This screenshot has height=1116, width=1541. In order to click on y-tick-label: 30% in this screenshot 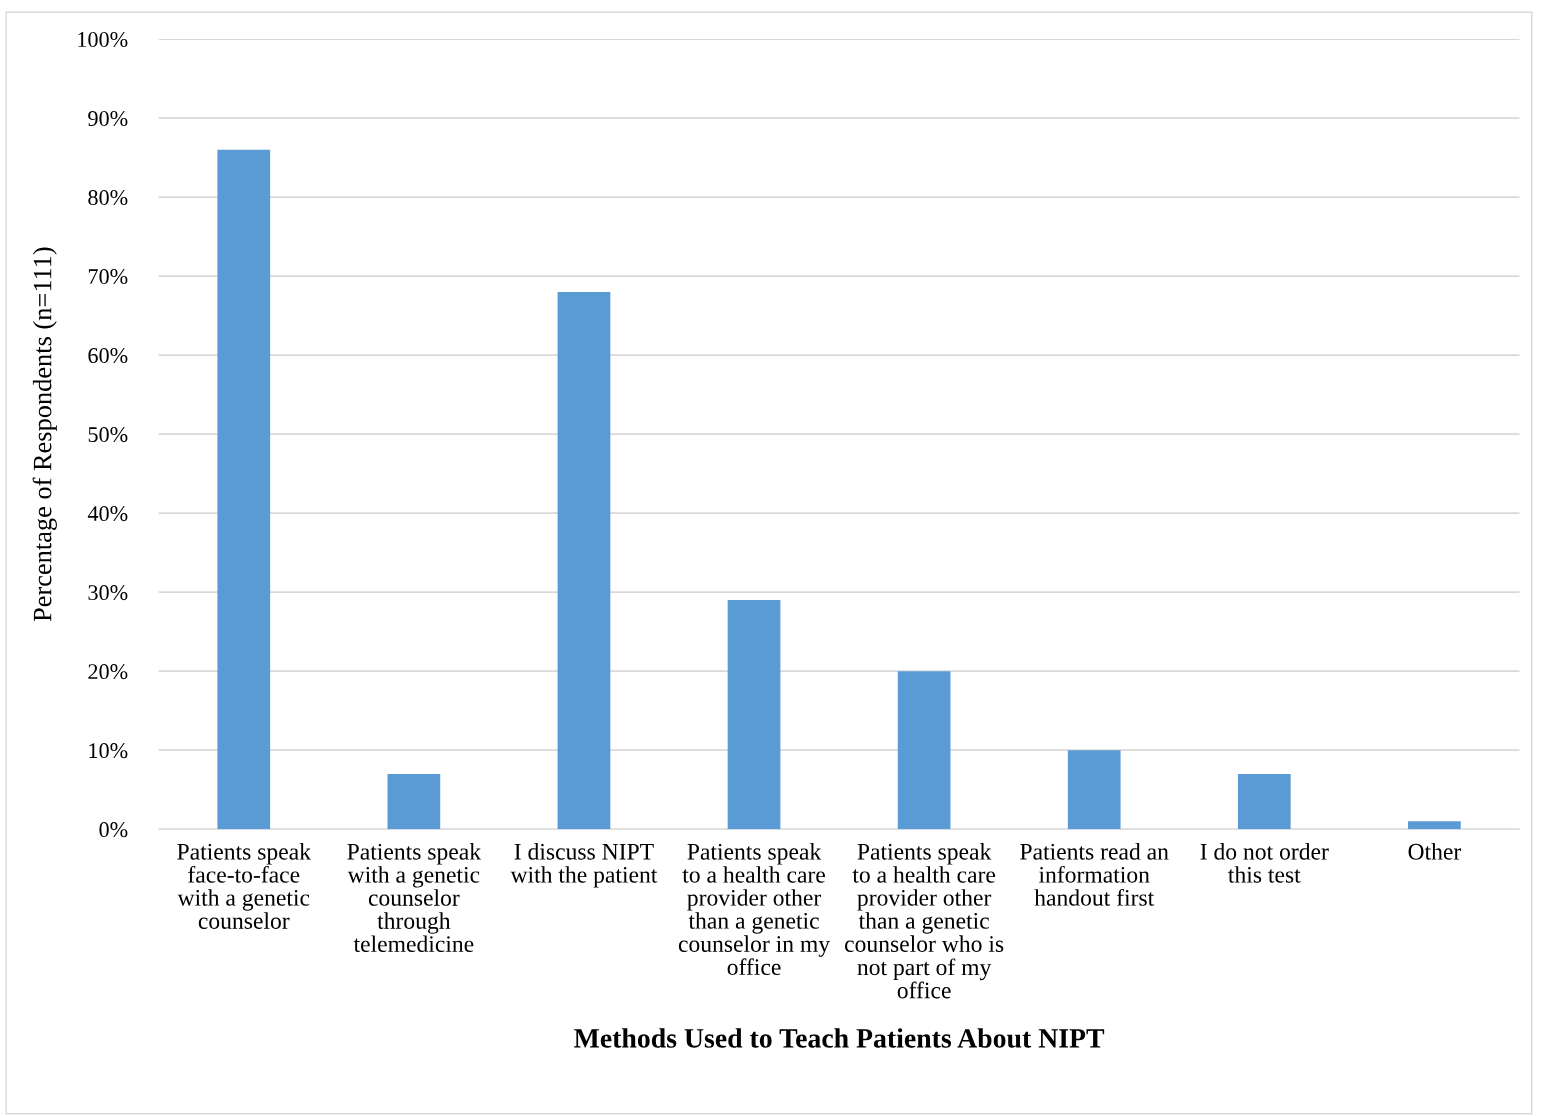, I will do `click(108, 593)`.